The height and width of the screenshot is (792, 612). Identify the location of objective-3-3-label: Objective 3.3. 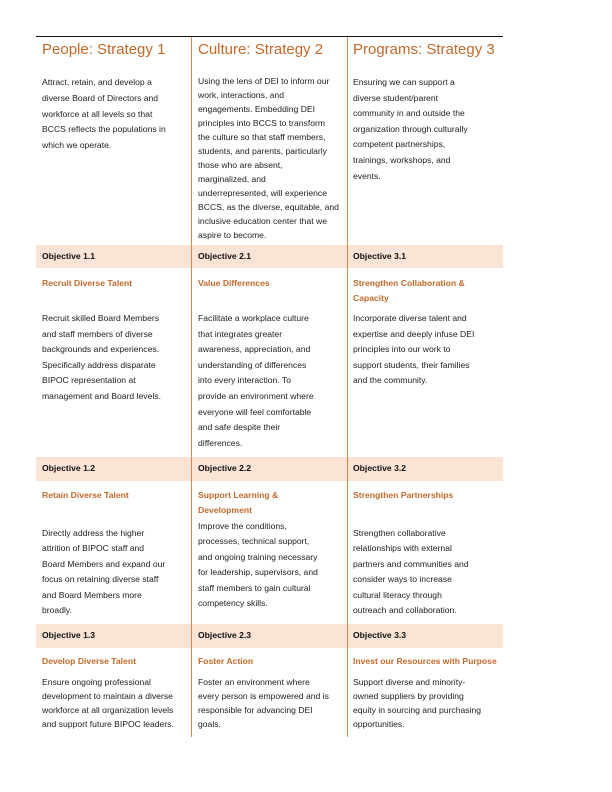
(380, 635).